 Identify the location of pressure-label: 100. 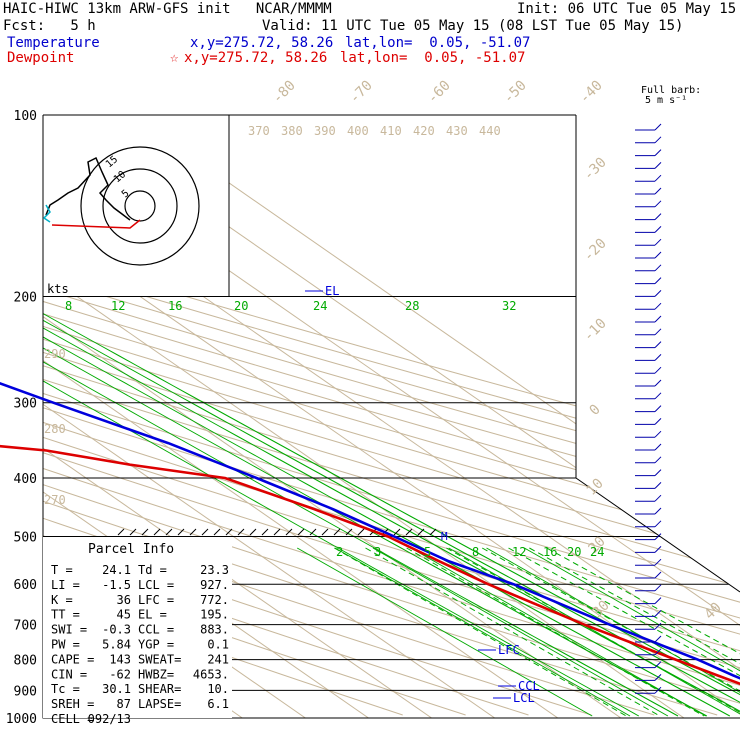
(25, 116).